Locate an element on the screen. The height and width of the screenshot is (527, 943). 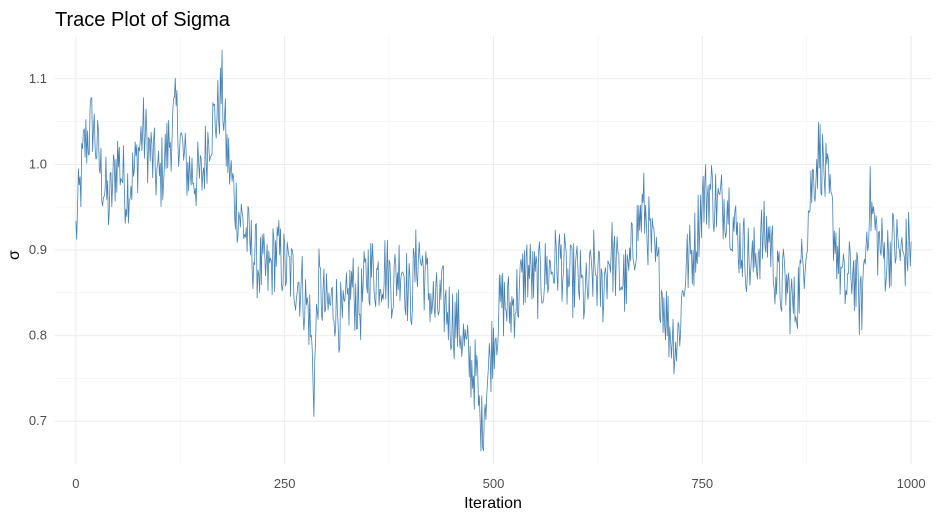
y-tick-label: 0.8 is located at coordinates (38, 335).